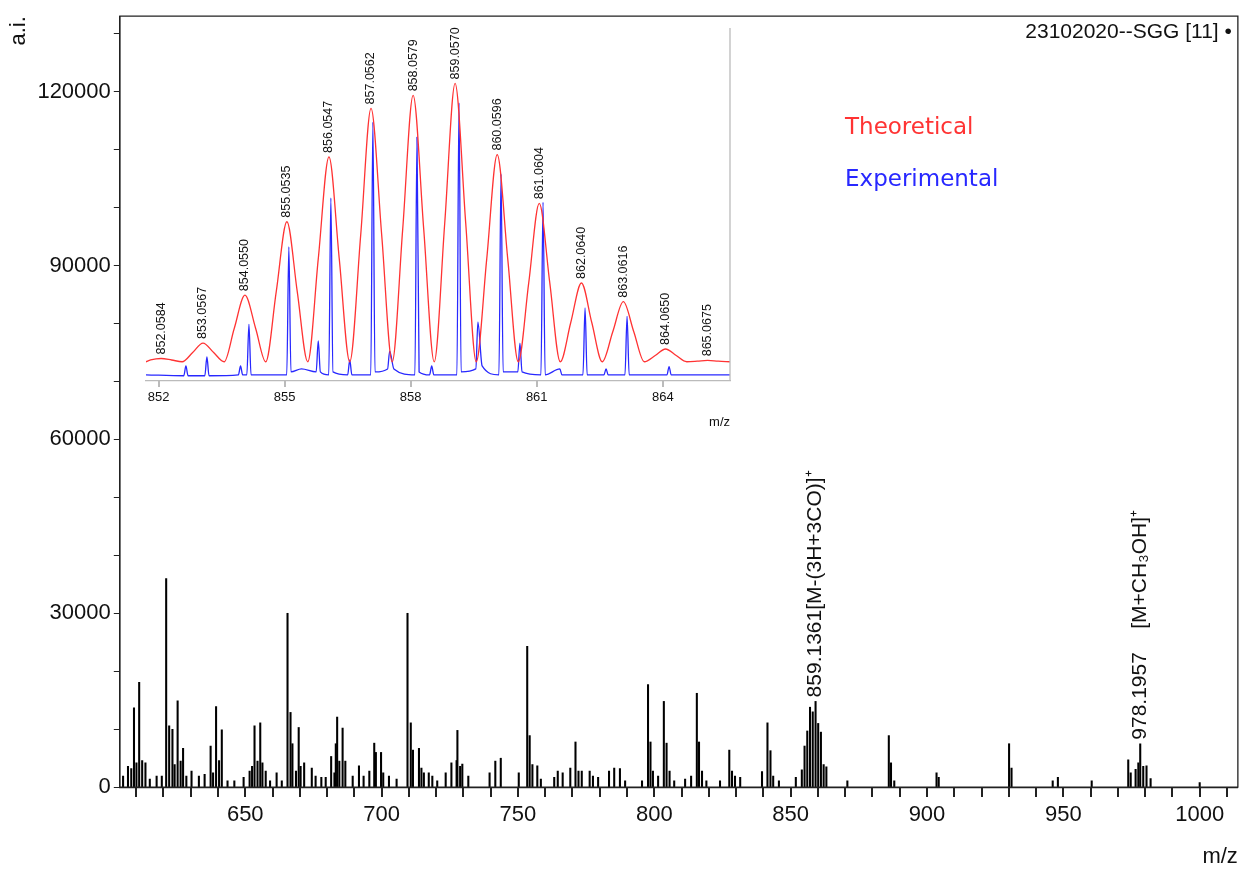  What do you see at coordinates (622, 271) in the screenshot?
I see `annotation: 863.0616` at bounding box center [622, 271].